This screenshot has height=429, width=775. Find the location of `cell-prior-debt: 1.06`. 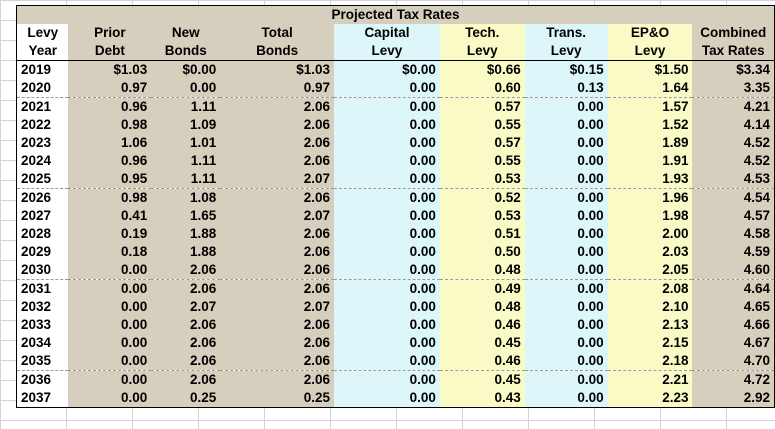

cell-prior-debt: 1.06 is located at coordinates (110, 143).